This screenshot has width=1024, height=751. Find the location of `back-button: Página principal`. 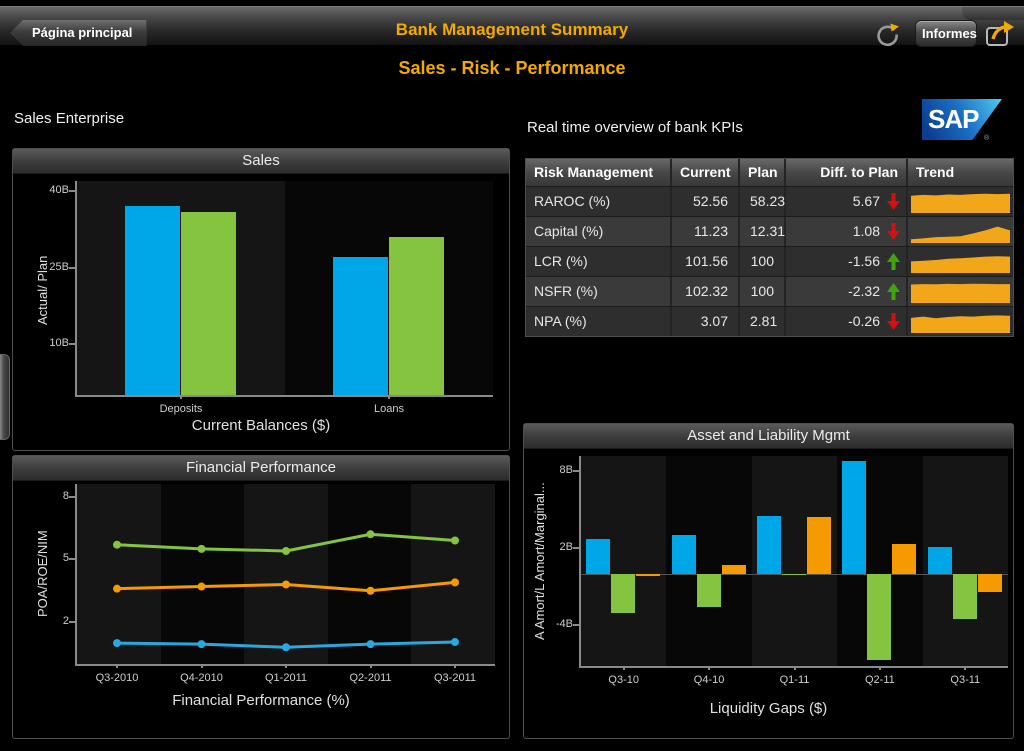

back-button: Página principal is located at coordinates (78, 33).